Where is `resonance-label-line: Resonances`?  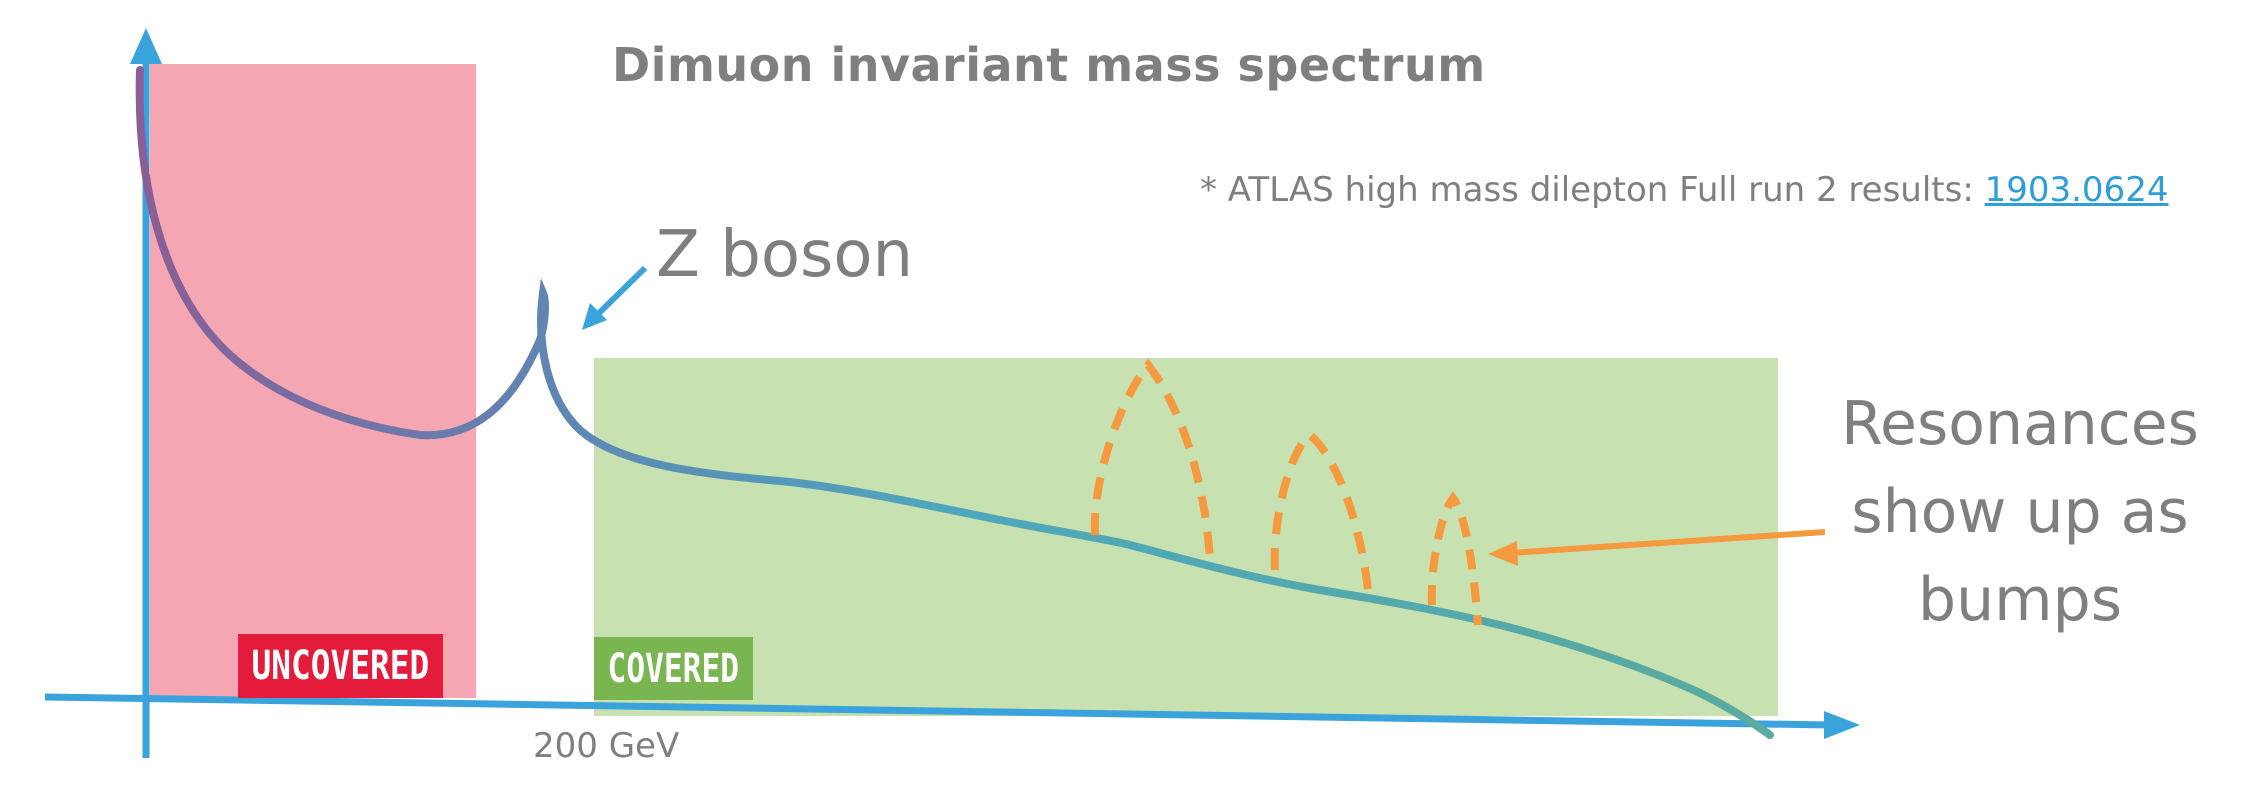 resonance-label-line: Resonances is located at coordinates (2020, 424).